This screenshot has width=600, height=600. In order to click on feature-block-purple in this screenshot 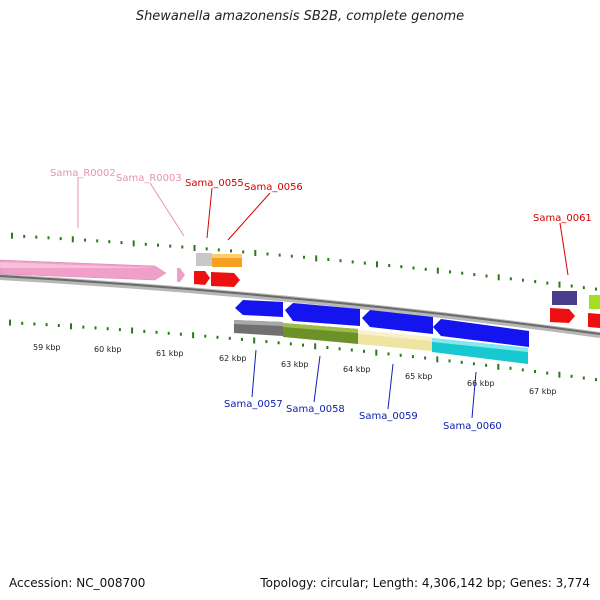, I will do `click(564, 298)`.